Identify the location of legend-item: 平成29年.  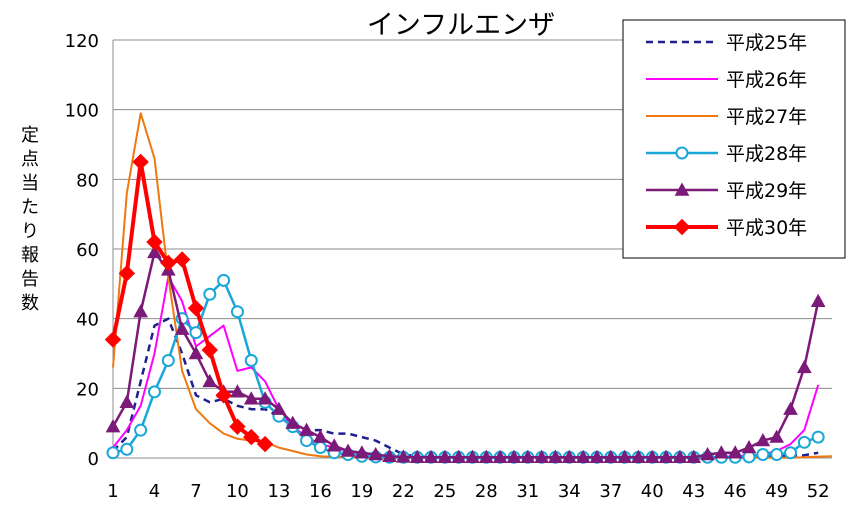
(726, 191).